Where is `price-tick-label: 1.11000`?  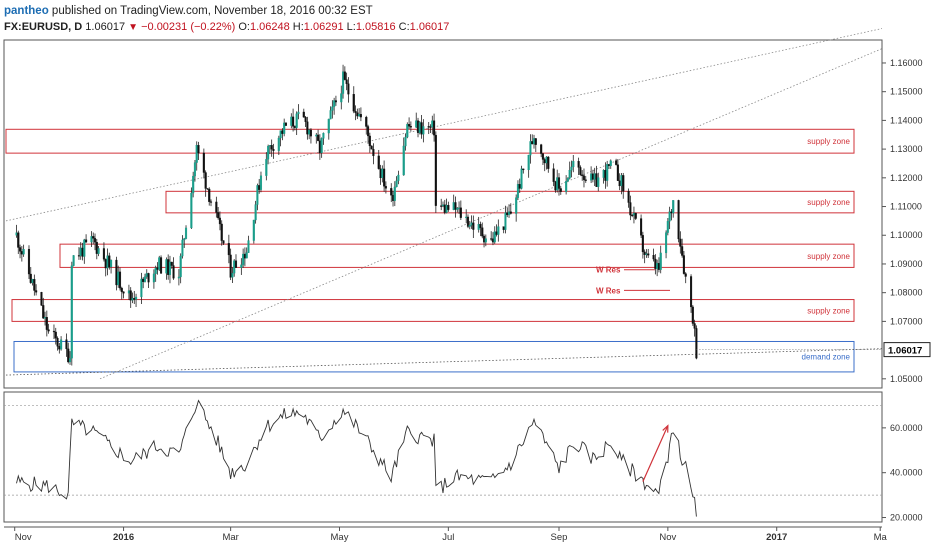
price-tick-label: 1.11000 is located at coordinates (906, 207).